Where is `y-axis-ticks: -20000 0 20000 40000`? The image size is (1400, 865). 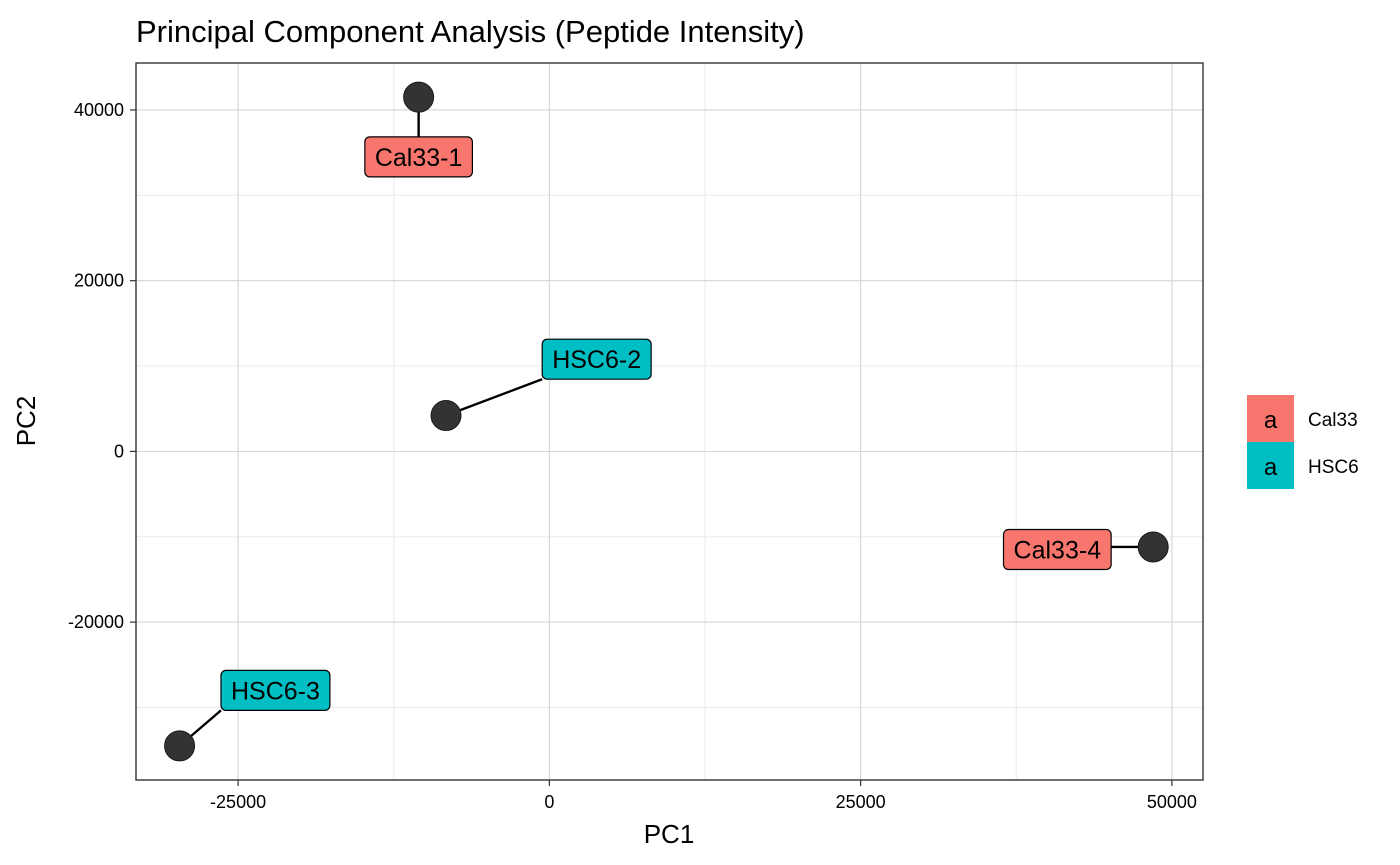
y-axis-ticks: -20000 0 20000 40000 is located at coordinates (102, 366).